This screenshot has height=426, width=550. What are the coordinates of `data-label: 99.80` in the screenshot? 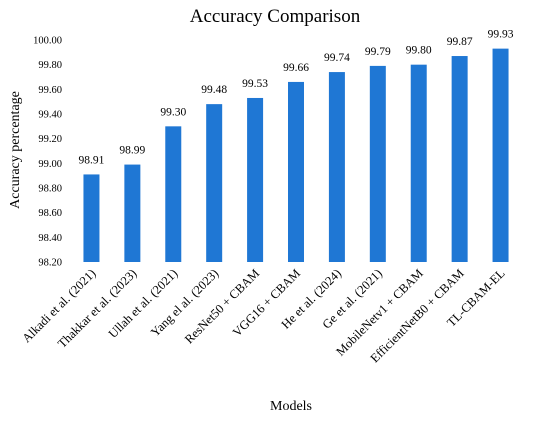 It's located at (419, 51).